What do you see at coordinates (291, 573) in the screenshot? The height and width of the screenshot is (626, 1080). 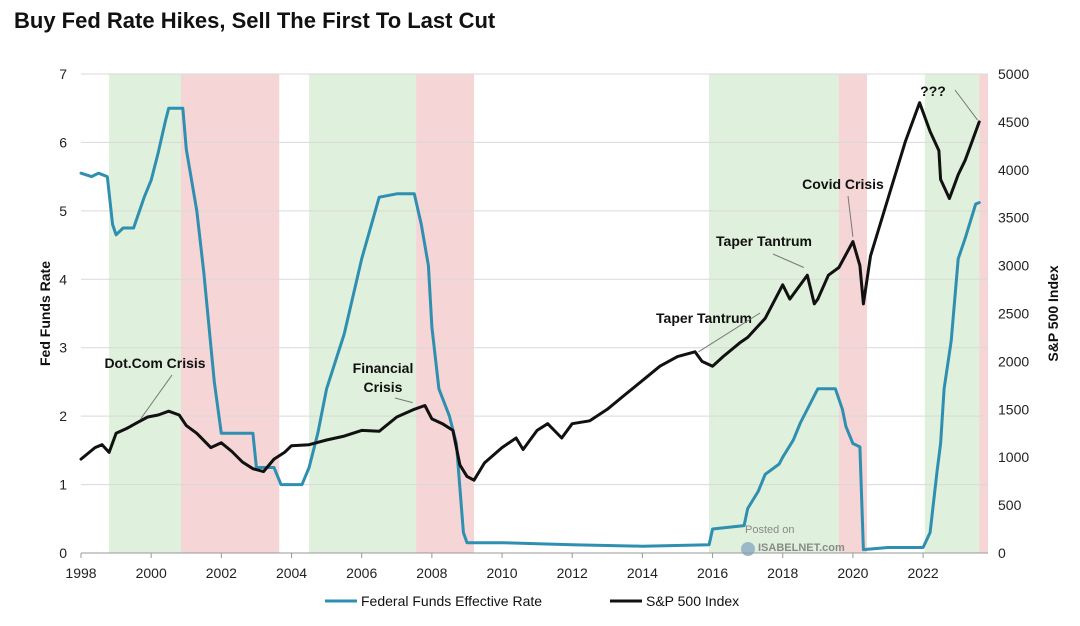 I see `x-tick-label: 2004` at bounding box center [291, 573].